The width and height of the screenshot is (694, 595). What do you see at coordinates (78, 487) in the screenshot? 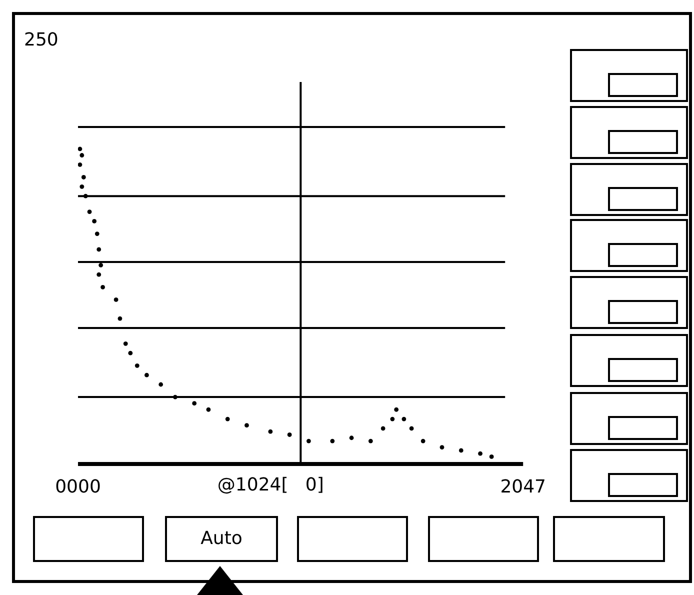
I see `x-tick-label: 0000` at bounding box center [78, 487].